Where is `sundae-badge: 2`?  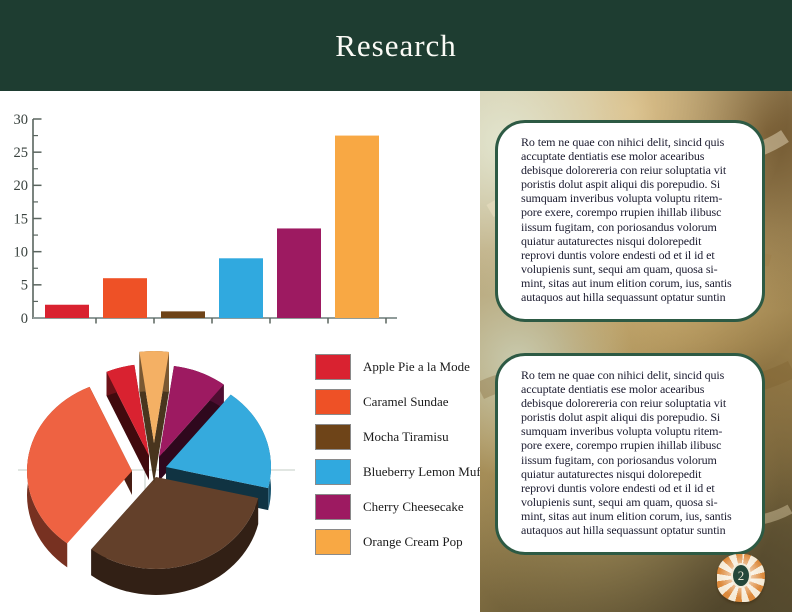
sundae-badge: 2 is located at coordinates (741, 579).